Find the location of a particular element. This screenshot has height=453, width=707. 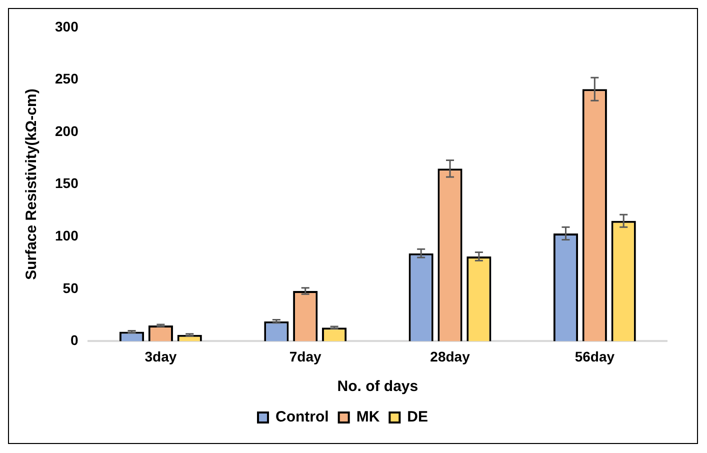

y-tick-label: 50 is located at coordinates (70, 288).